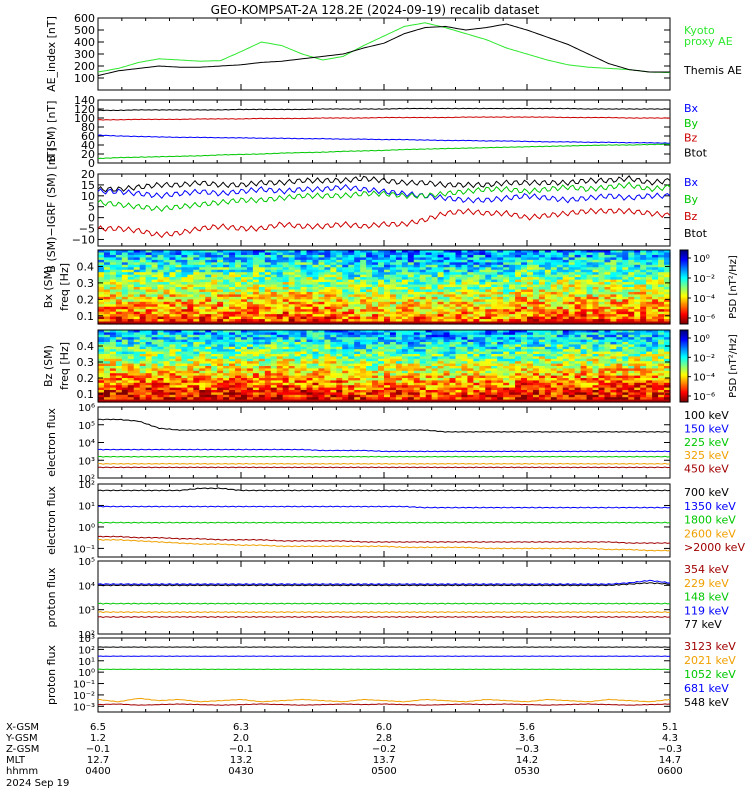 This screenshot has width=750, height=800. What do you see at coordinates (384, 54) in the screenshot?
I see `panel-frame` at bounding box center [384, 54].